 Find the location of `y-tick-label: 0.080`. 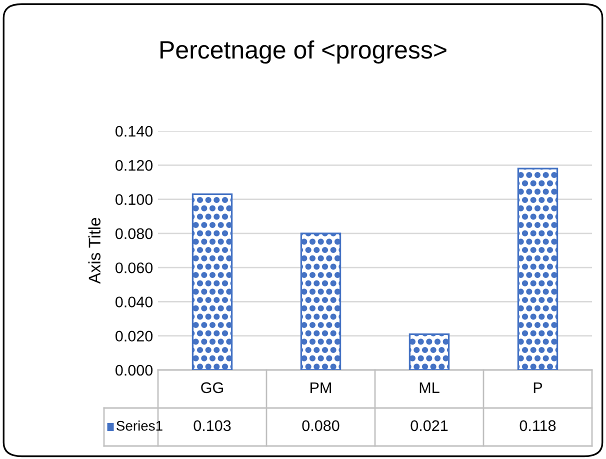

y-tick-label: 0.080 is located at coordinates (134, 234).